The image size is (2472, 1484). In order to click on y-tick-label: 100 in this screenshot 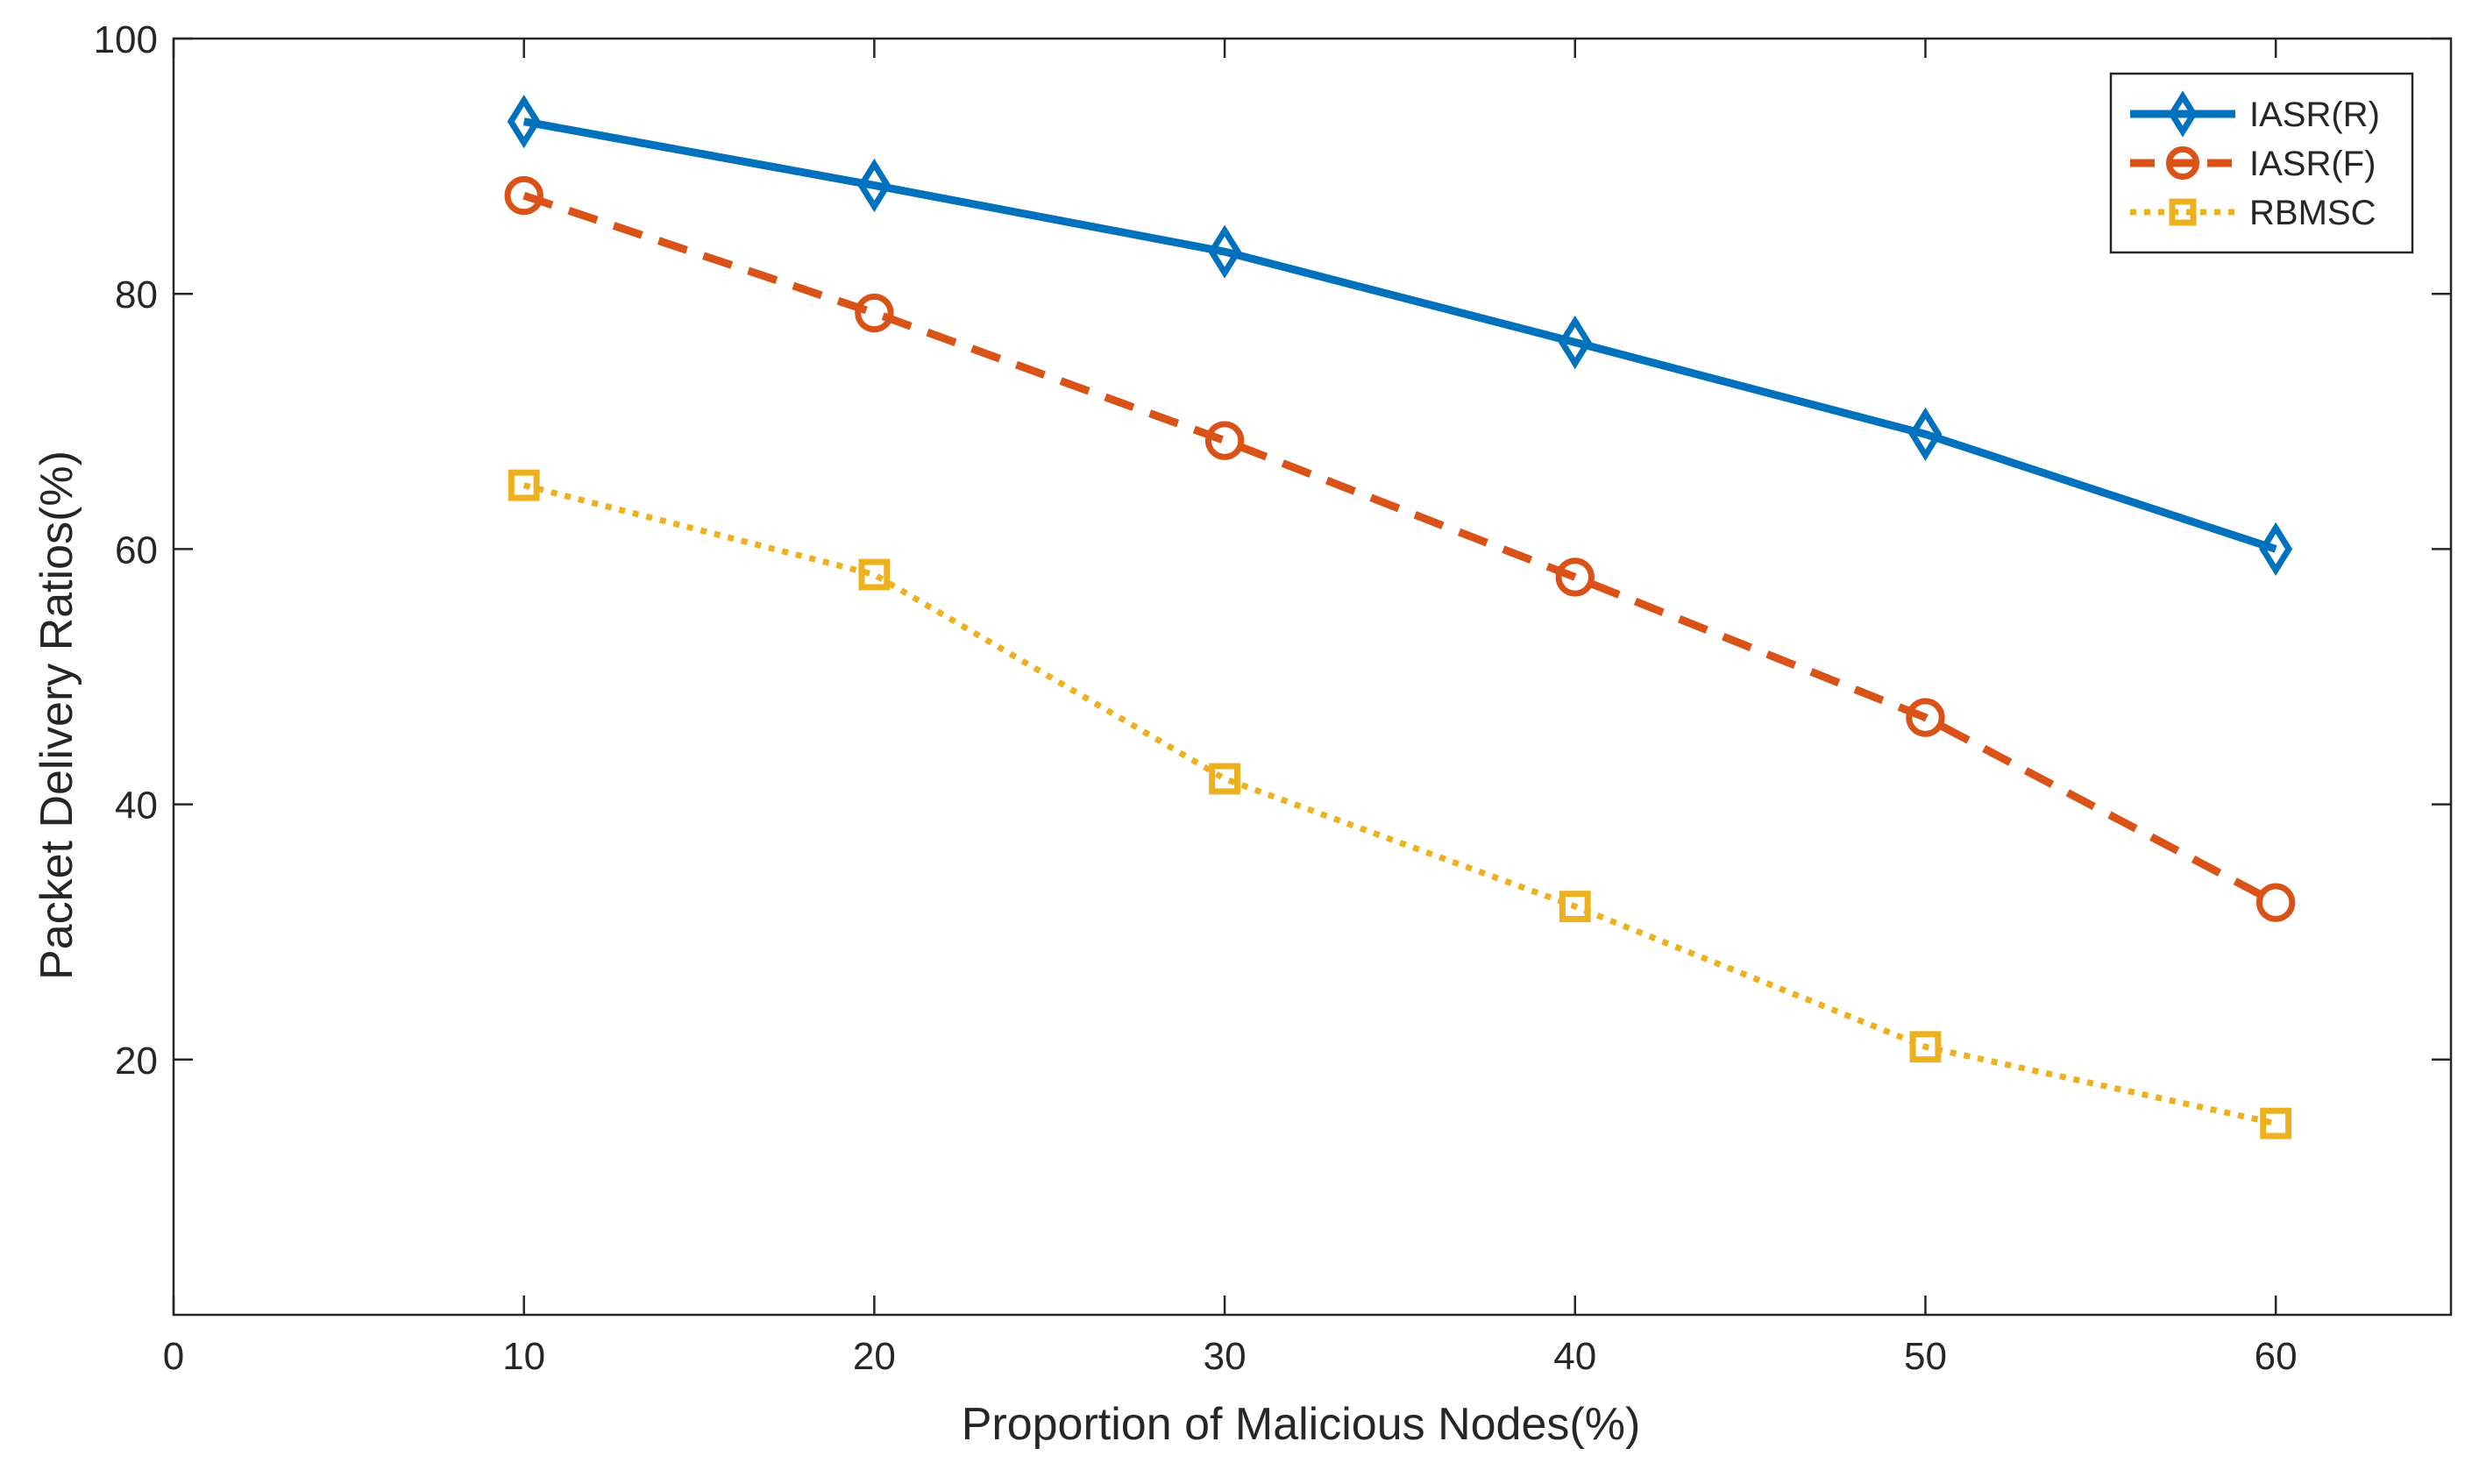, I will do `click(126, 39)`.